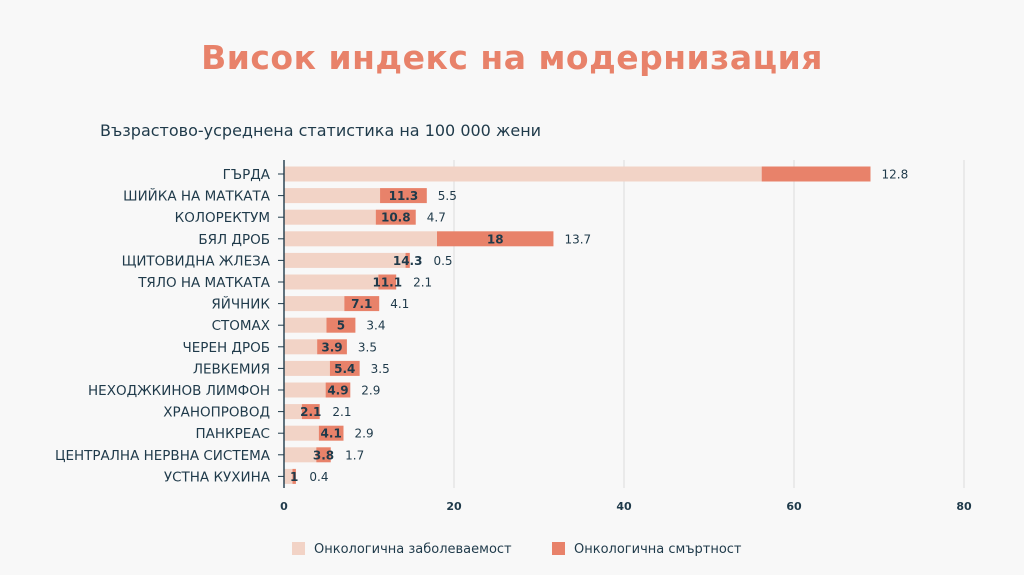 The image size is (1024, 575). What do you see at coordinates (442, 261) in the screenshot?
I see `mortality-value-label: 0.5` at bounding box center [442, 261].